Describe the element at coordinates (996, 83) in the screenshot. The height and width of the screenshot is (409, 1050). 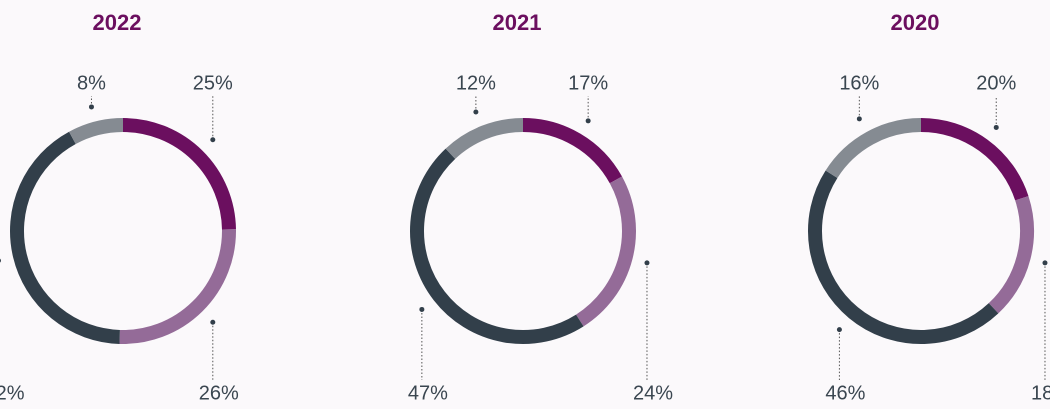
I see `data-label: 20%` at that location.